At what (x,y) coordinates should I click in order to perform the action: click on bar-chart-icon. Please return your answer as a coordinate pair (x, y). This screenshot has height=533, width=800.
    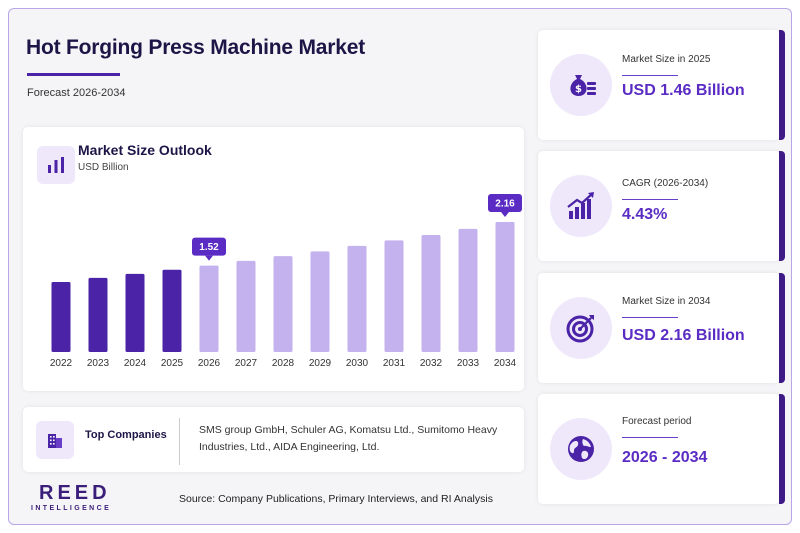
    Looking at the image, I should click on (56, 165).